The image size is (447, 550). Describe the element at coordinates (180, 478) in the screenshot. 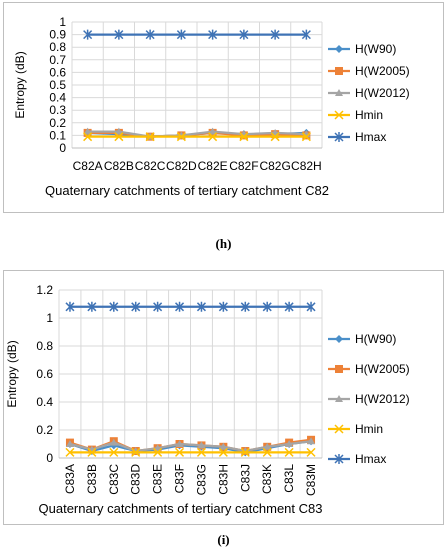

I see `x-tick-label: C83F` at that location.